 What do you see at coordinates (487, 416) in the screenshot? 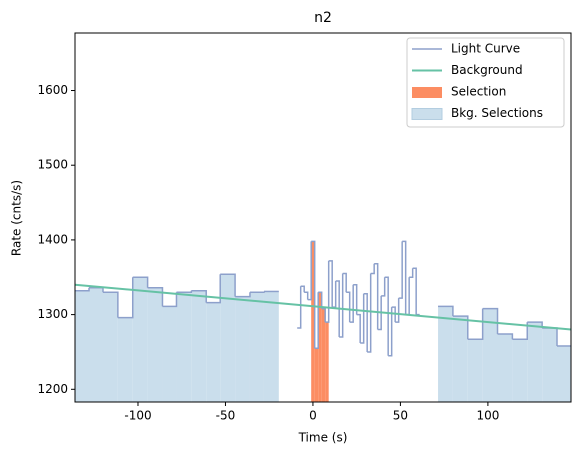
I see `x-tick-label: 100` at bounding box center [487, 416].